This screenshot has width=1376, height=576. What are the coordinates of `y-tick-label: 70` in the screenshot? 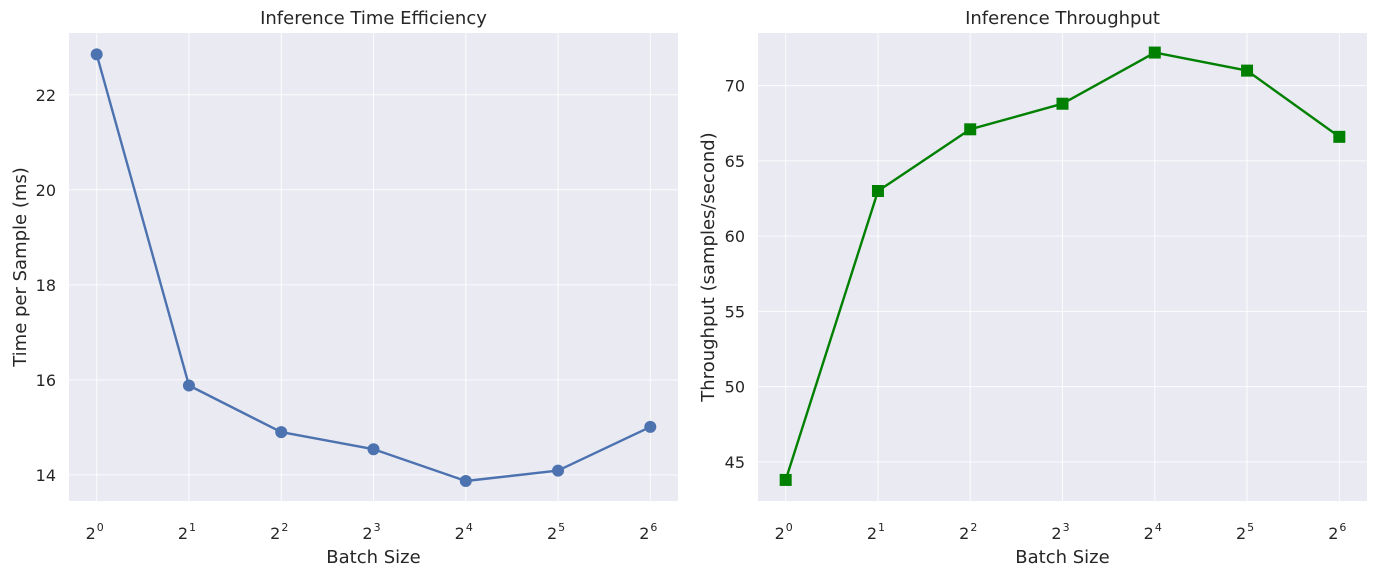 It's located at (735, 86).